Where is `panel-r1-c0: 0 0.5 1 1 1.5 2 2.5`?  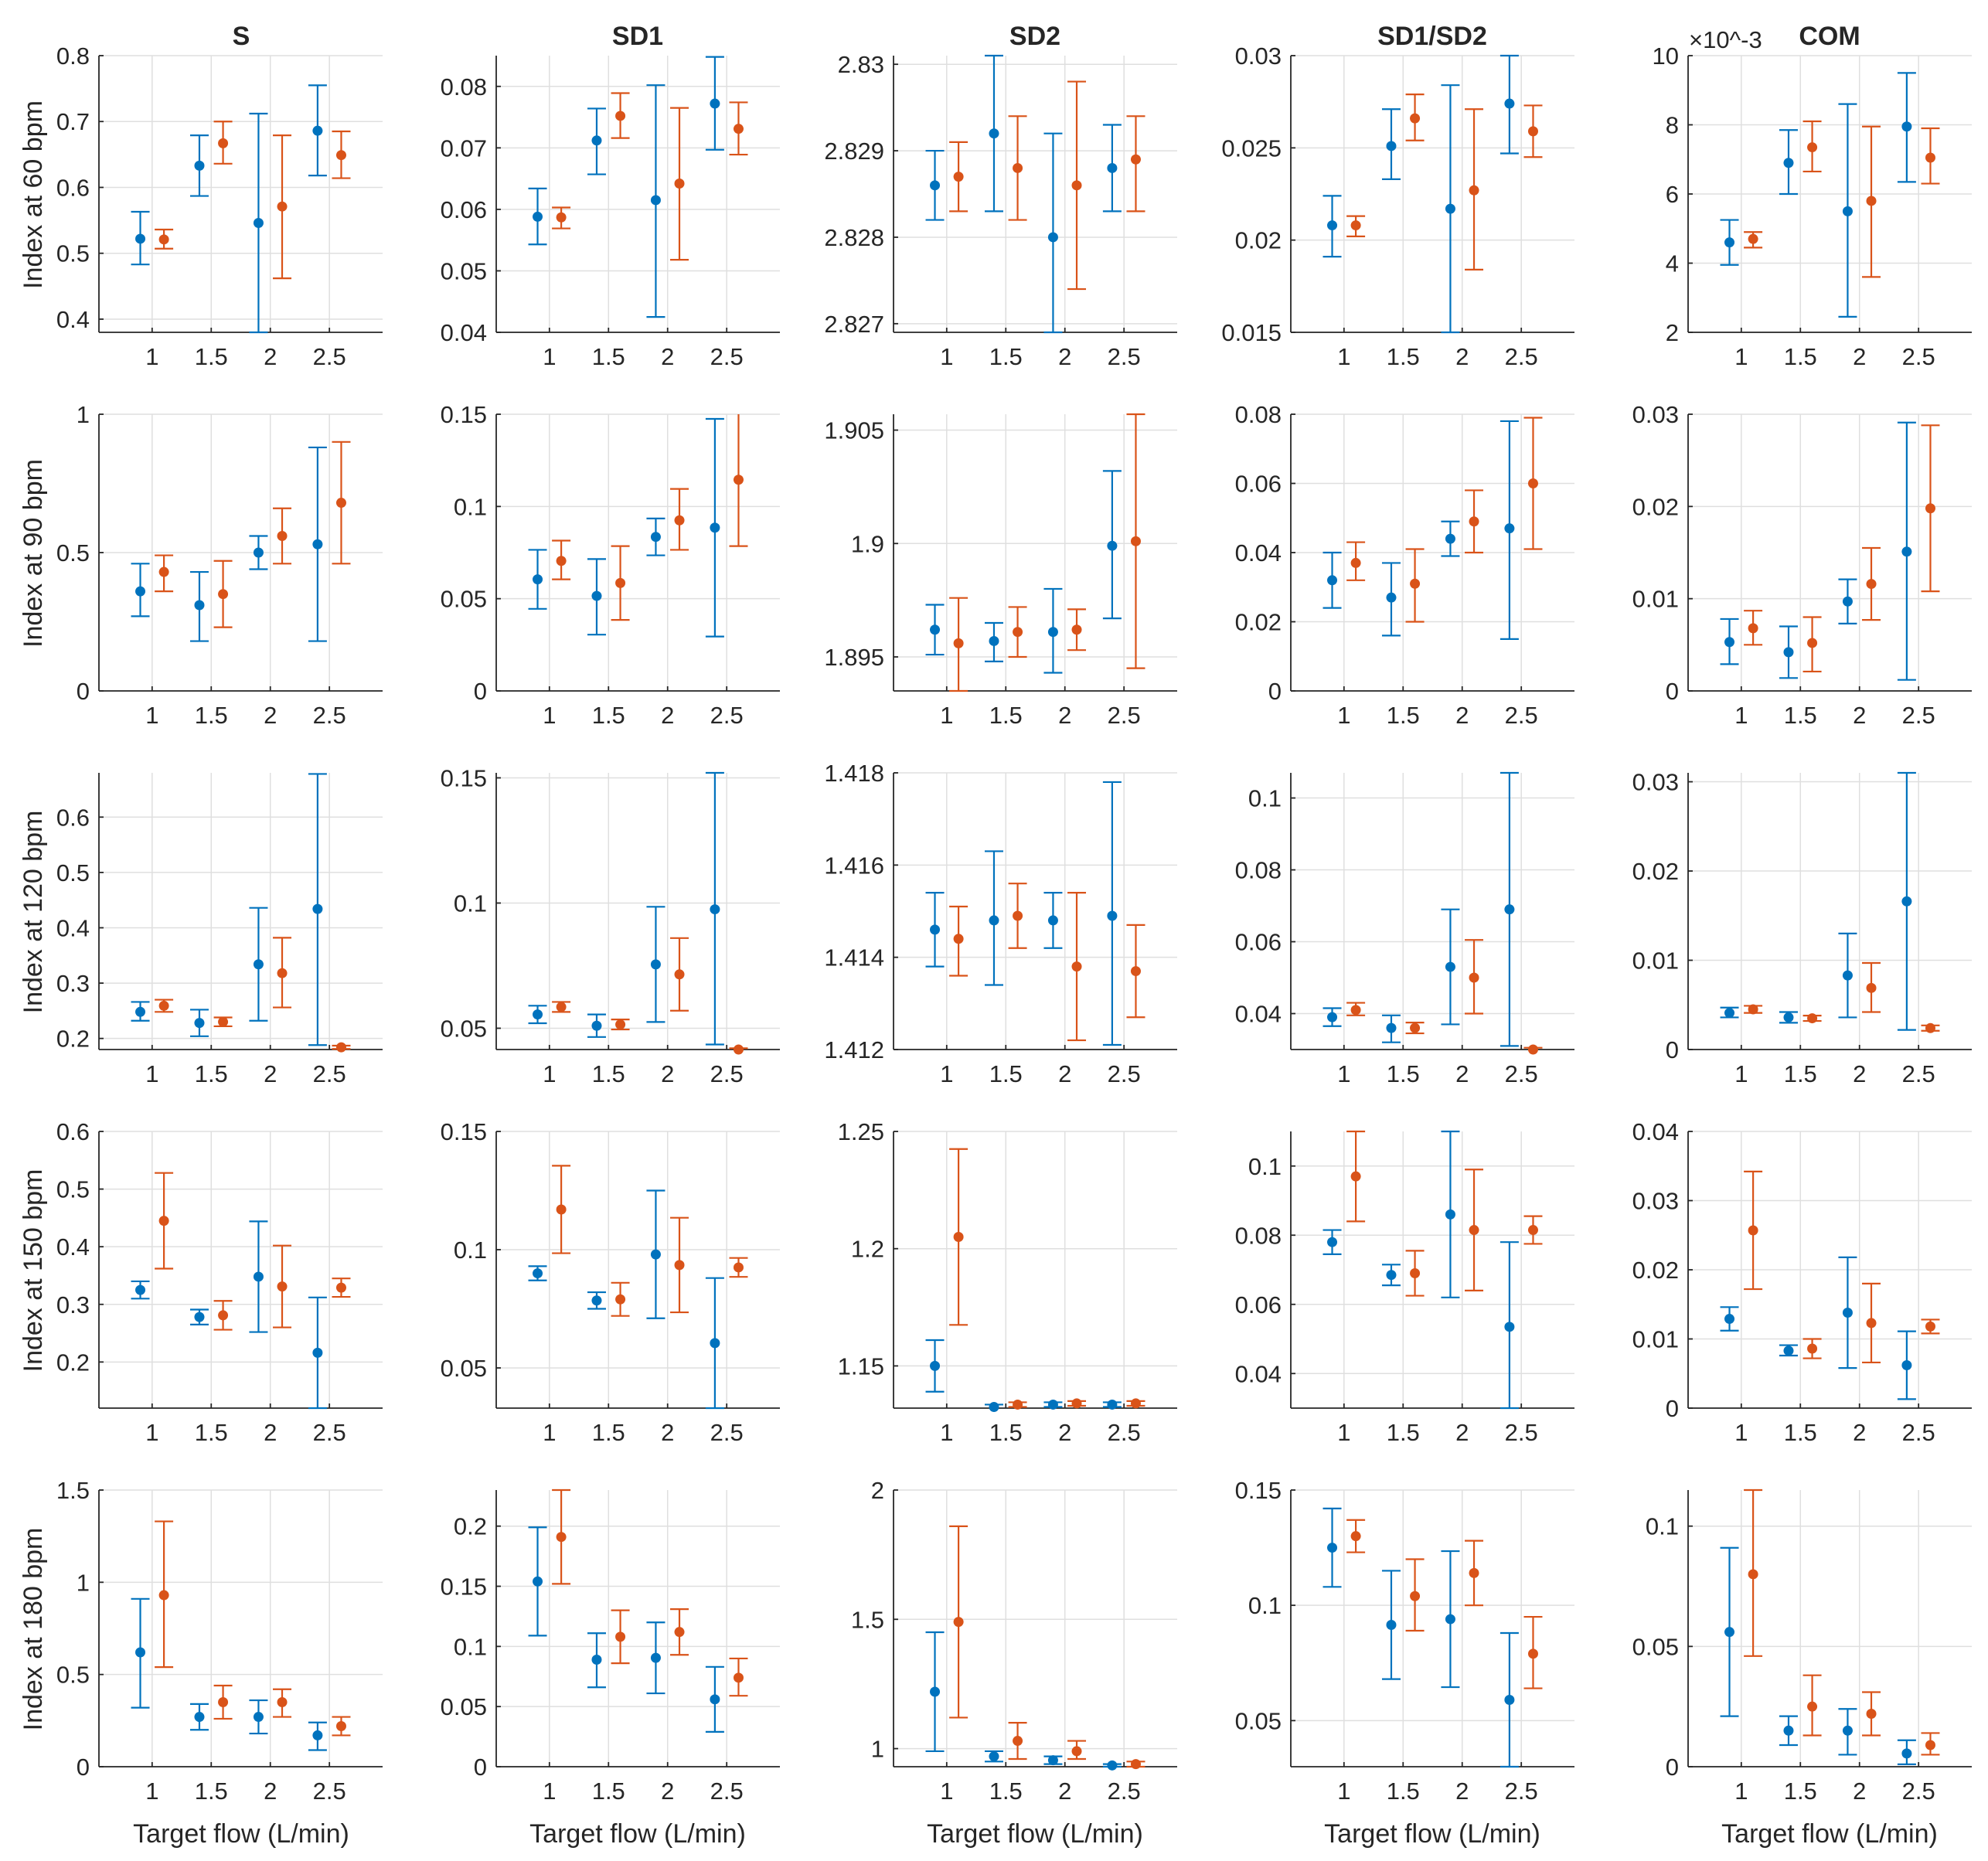 panel-r1-c0: 0 0.5 1 1 1.5 2 2.5 is located at coordinates (219, 565).